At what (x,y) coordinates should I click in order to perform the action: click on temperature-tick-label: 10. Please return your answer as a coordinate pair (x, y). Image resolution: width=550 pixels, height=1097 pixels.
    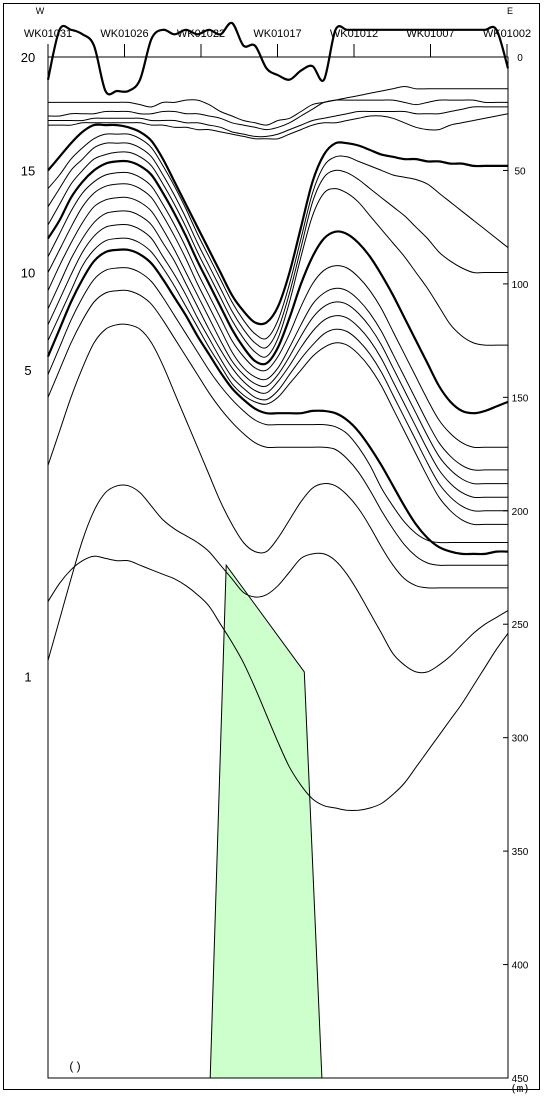
    Looking at the image, I should click on (28, 273).